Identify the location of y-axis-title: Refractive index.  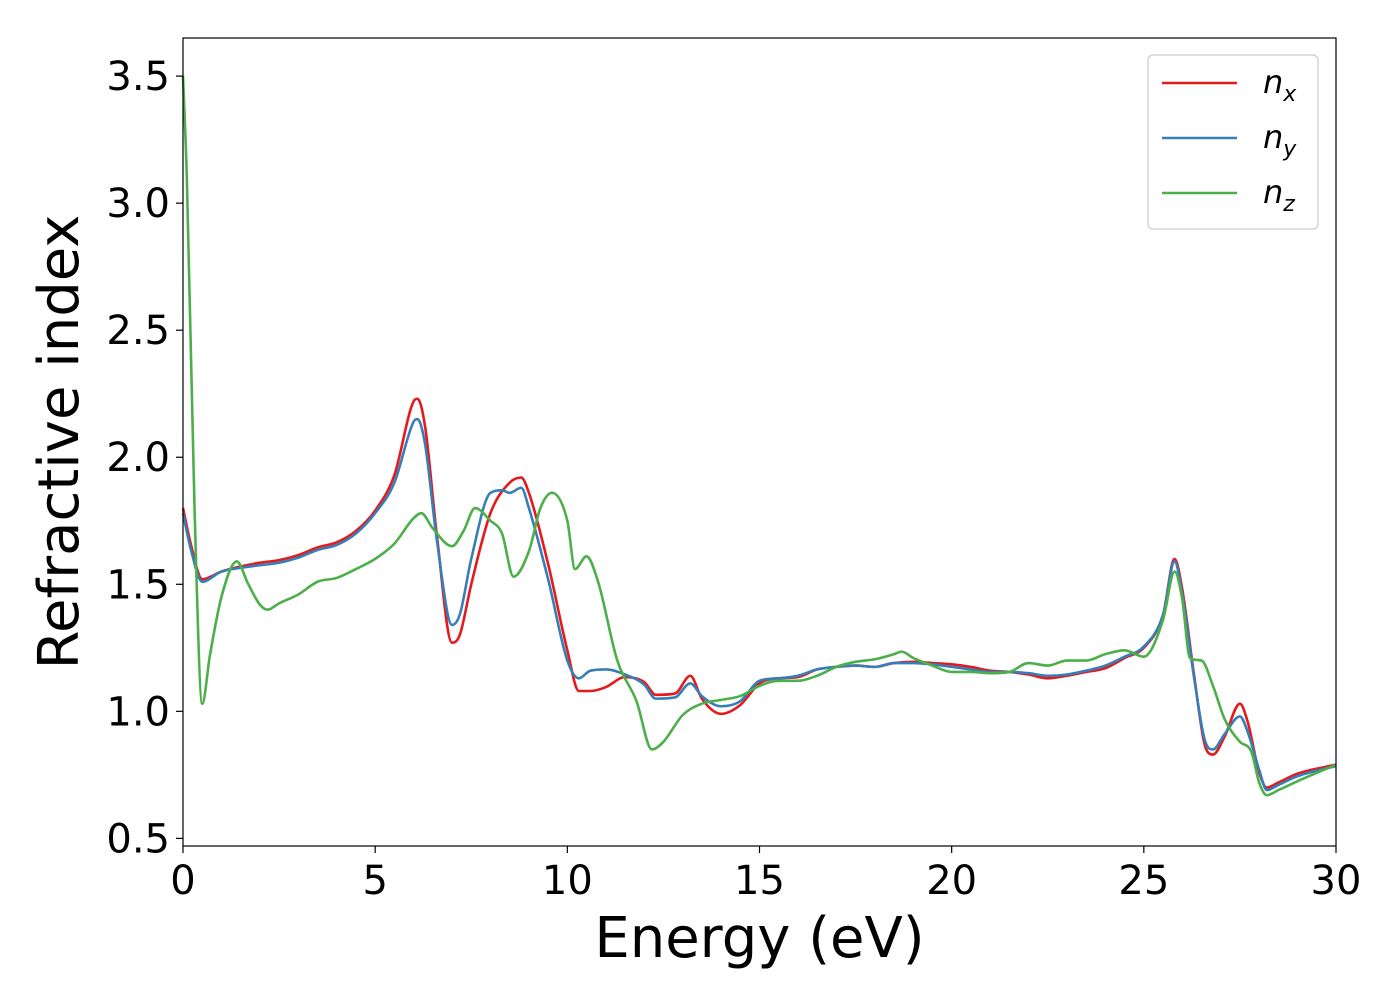
(59, 442).